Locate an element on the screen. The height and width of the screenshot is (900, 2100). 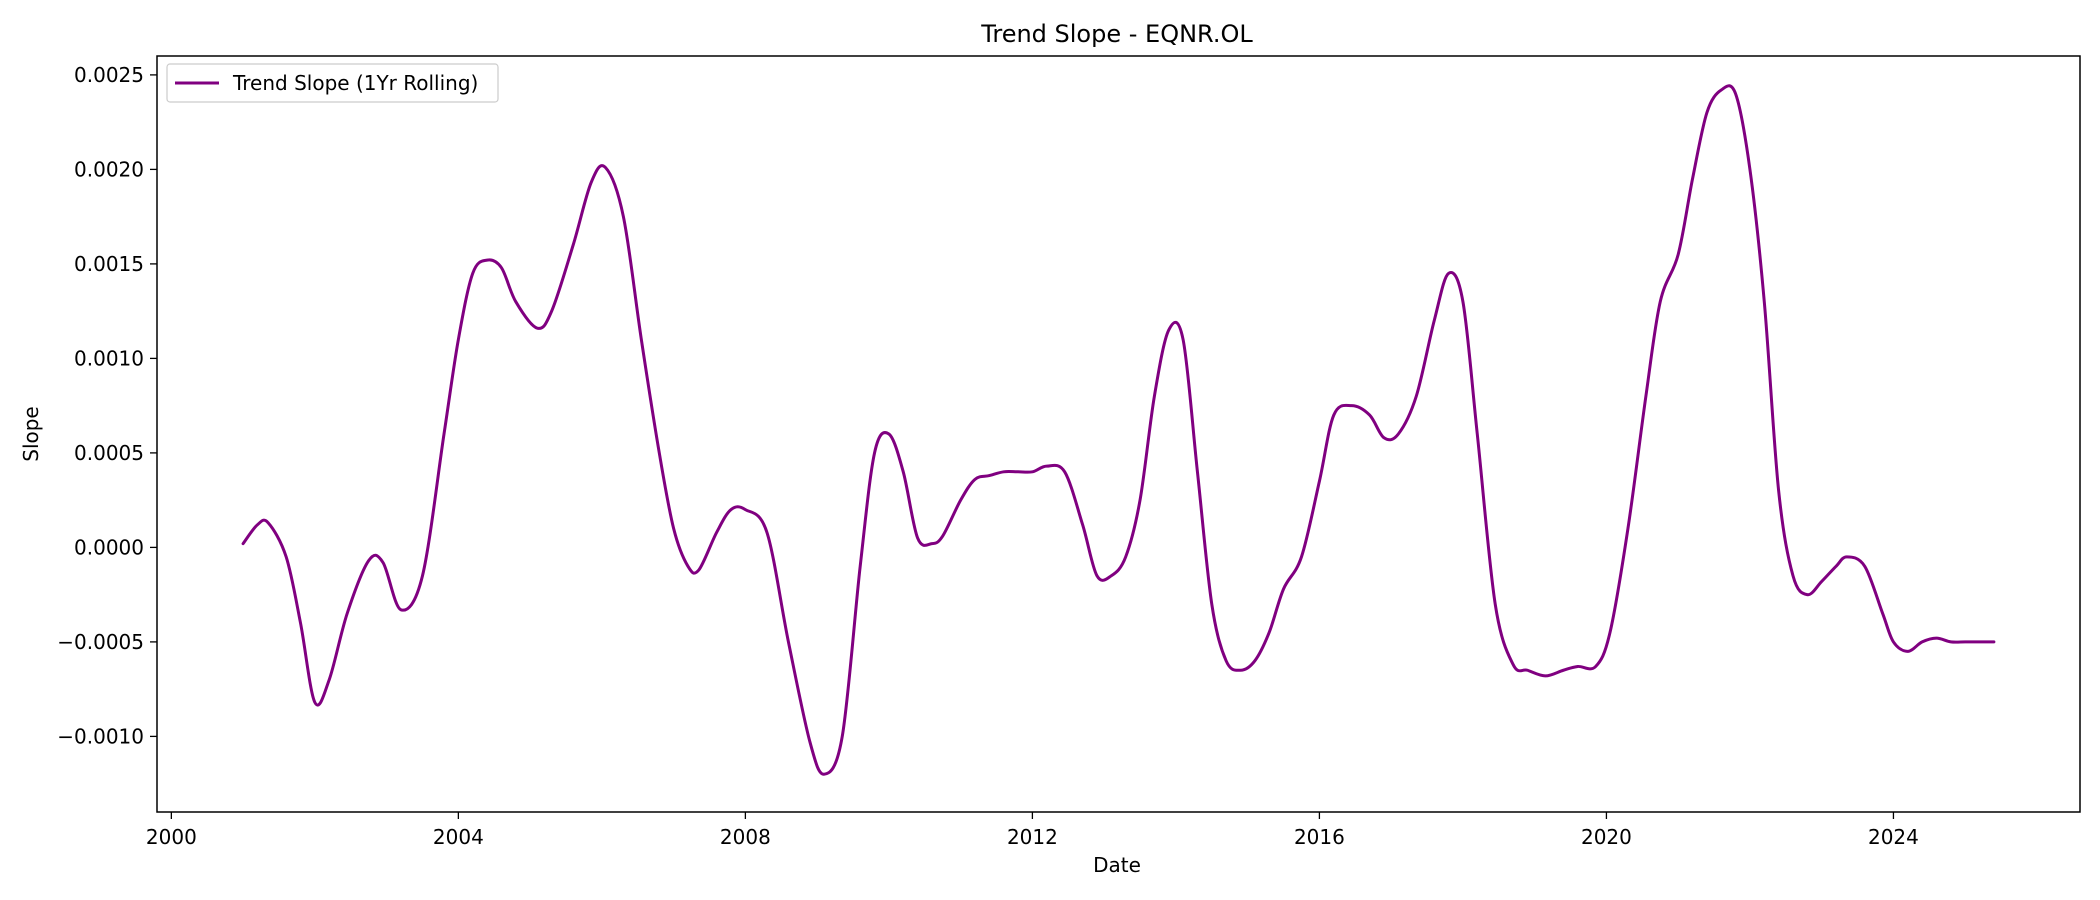
y-tick-label: −0.0005 is located at coordinates (100, 642).